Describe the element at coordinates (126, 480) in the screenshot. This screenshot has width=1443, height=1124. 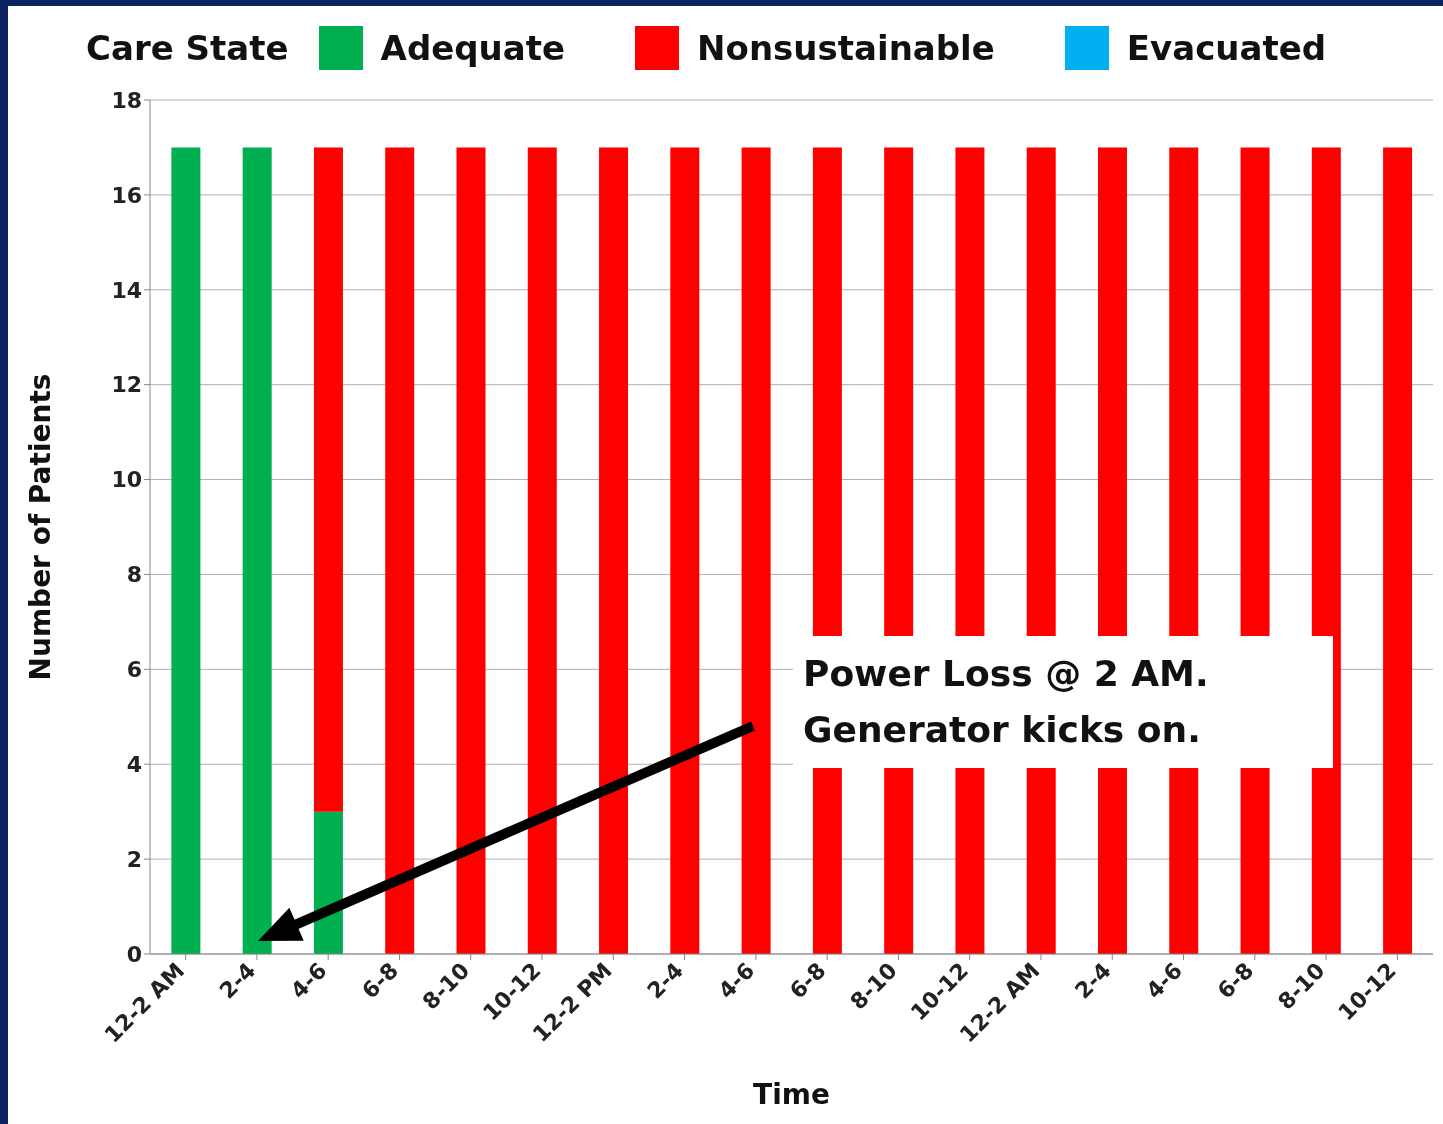
I see `y-tick-label: 10` at that location.